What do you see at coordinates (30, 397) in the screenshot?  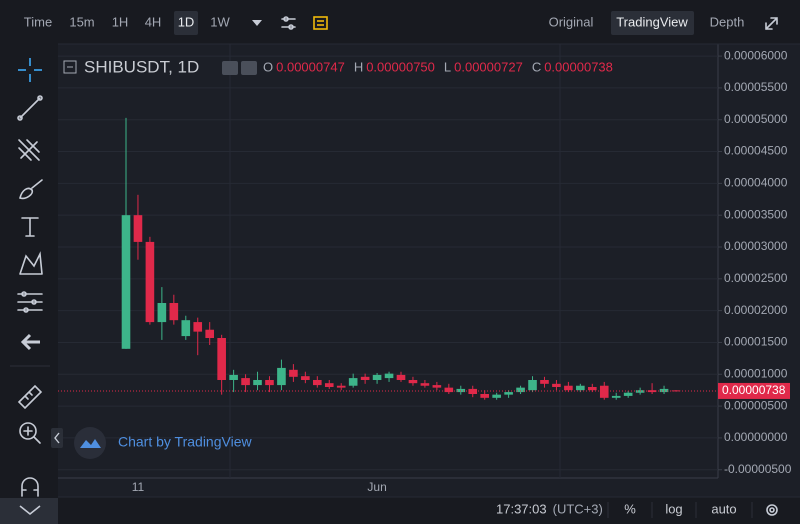 I see `ruler-tool` at bounding box center [30, 397].